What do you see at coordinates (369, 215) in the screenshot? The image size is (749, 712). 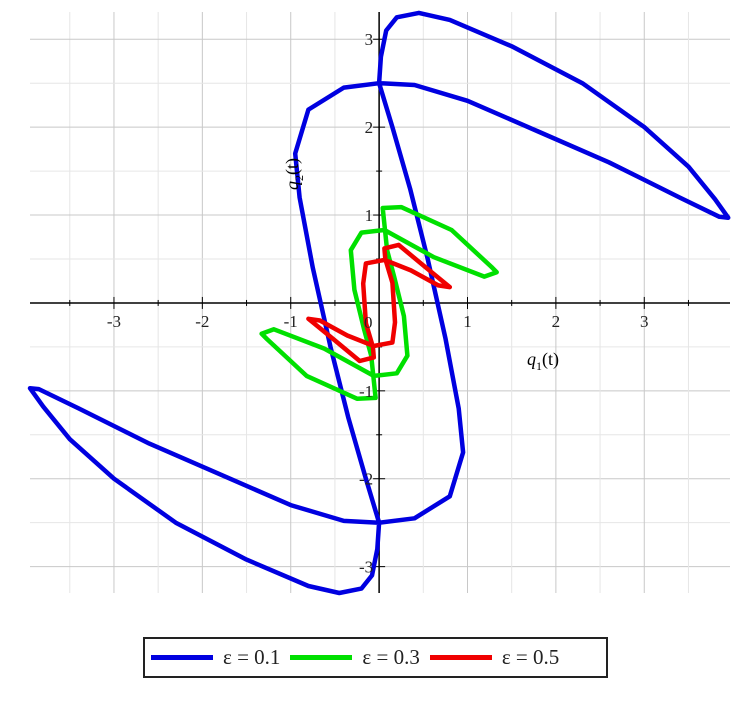 I see `y-tick-label: 1` at bounding box center [369, 215].